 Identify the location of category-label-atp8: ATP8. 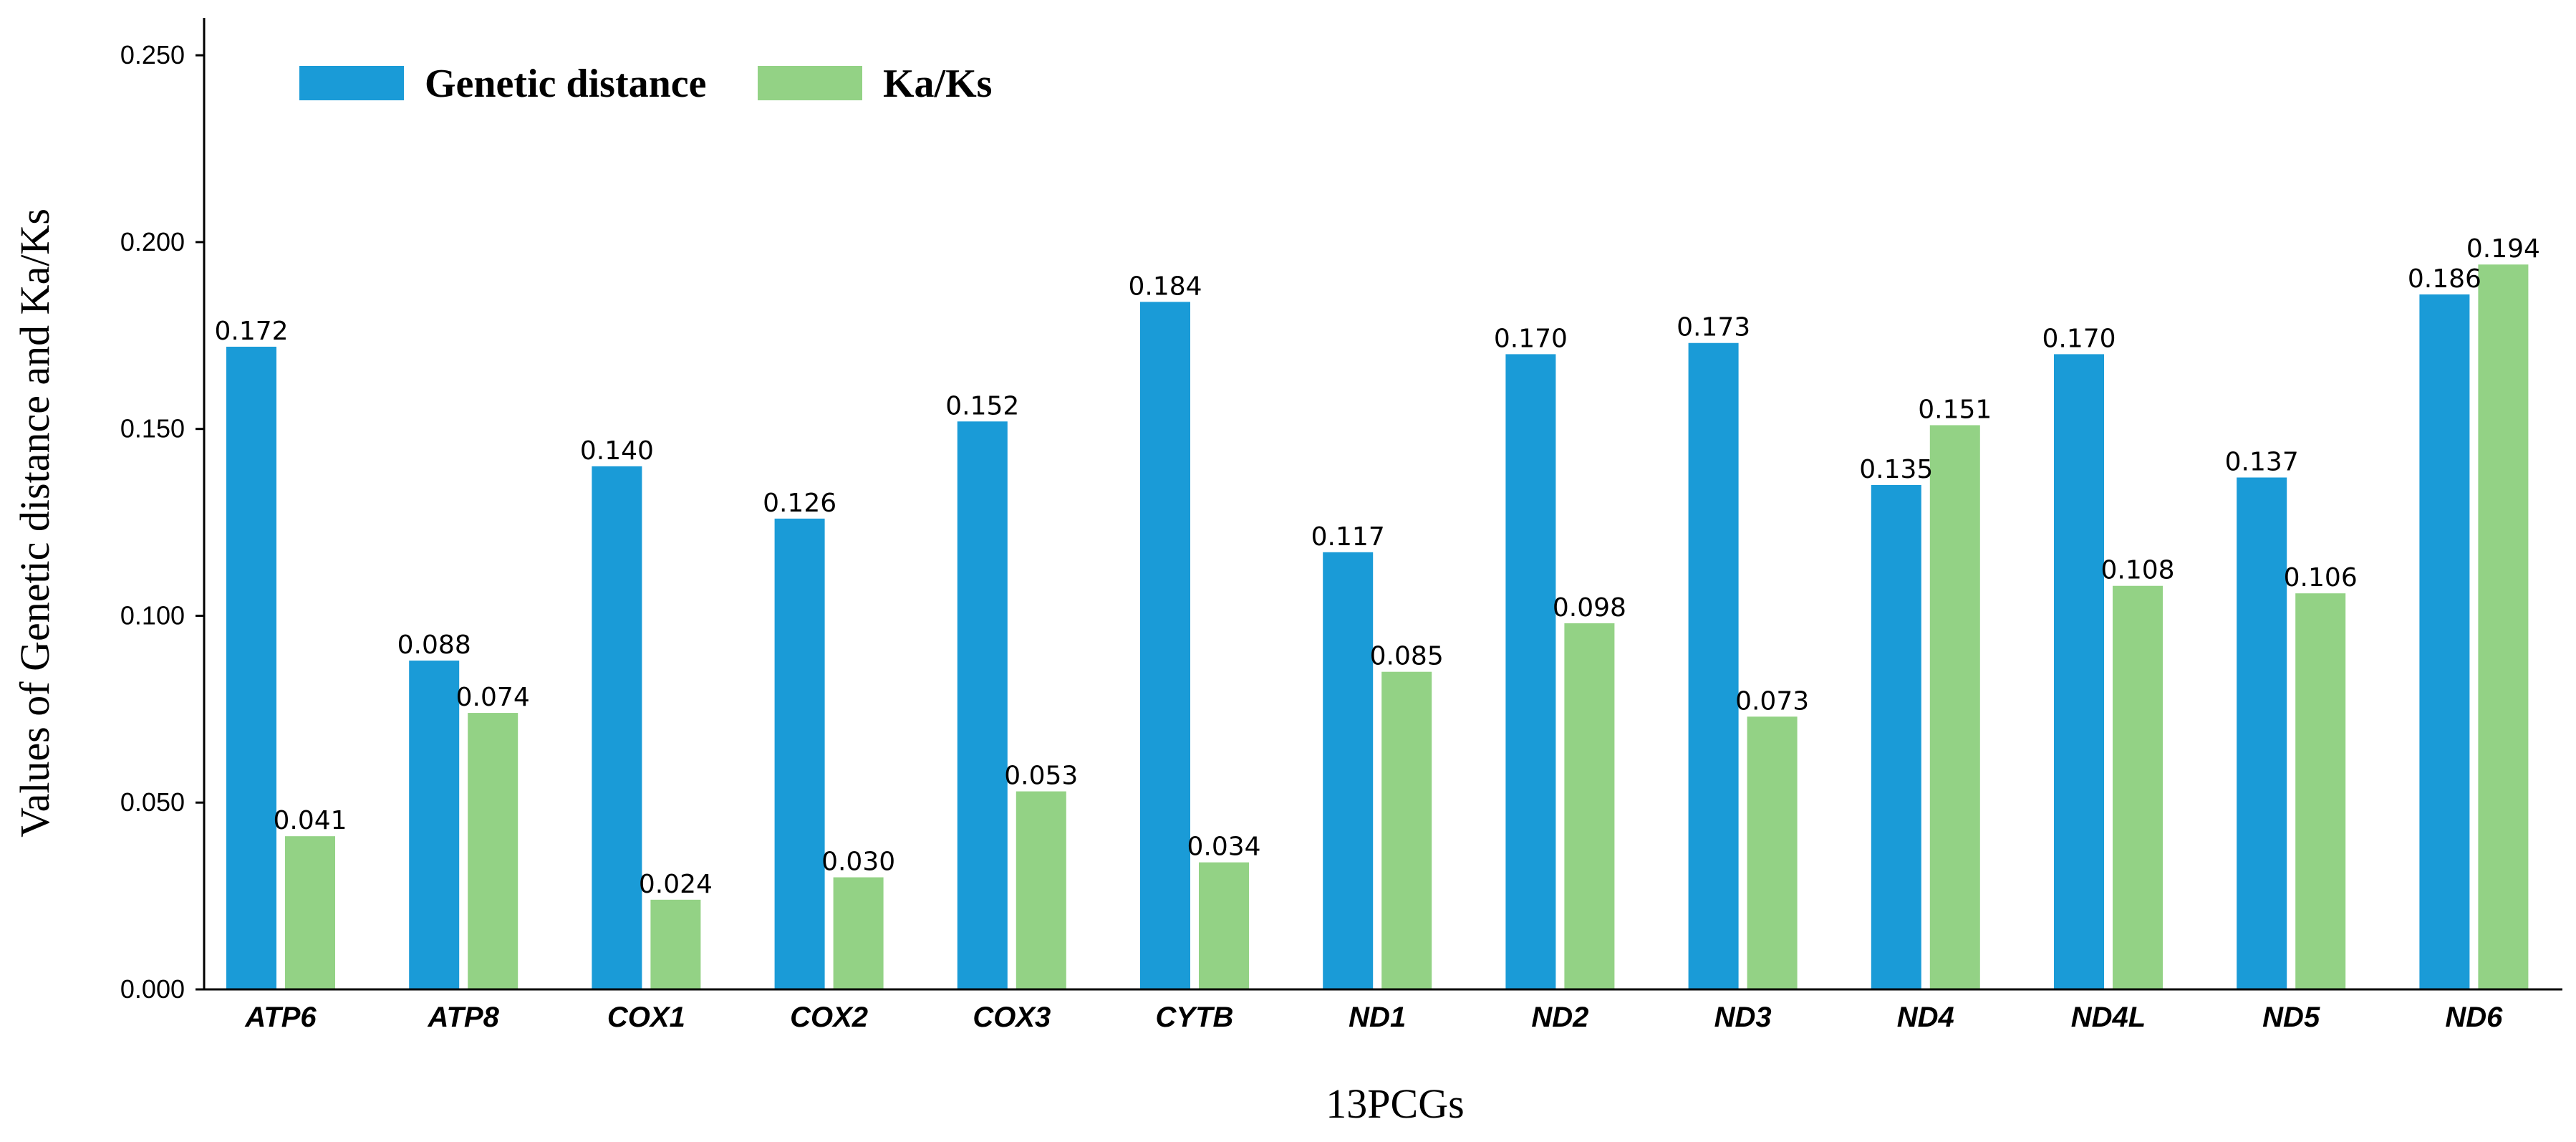
(464, 1017).